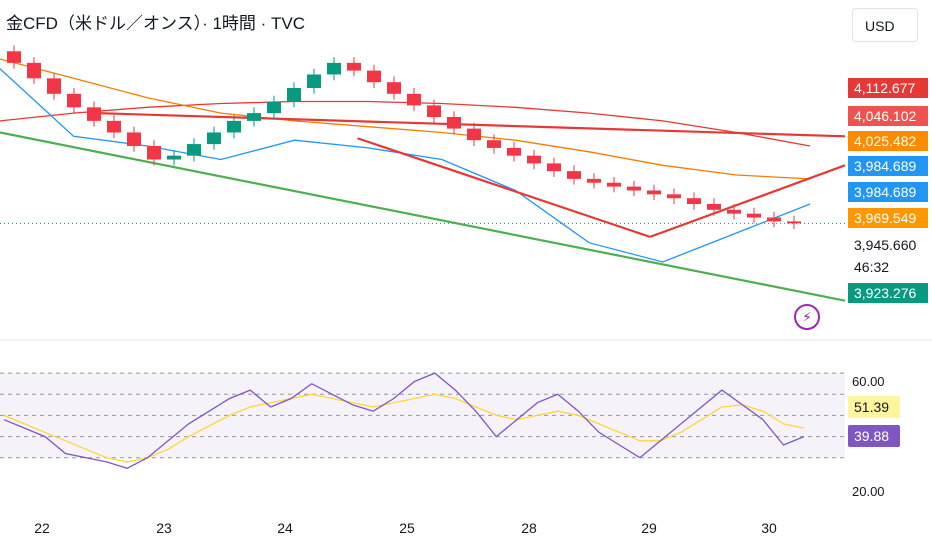 The height and width of the screenshot is (550, 932). I want to click on x-tick-label: 30, so click(769, 528).